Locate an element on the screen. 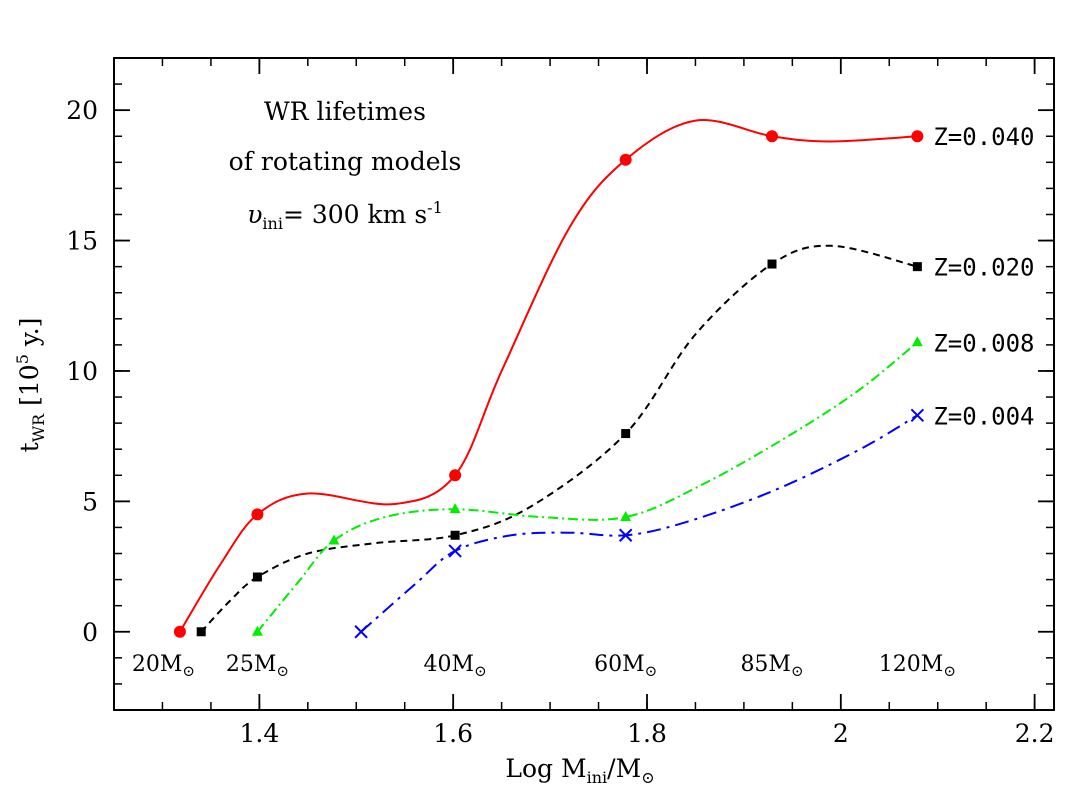 The width and height of the screenshot is (1067, 797). series-label-z-0-020: Z=0.020 is located at coordinates (983, 268).